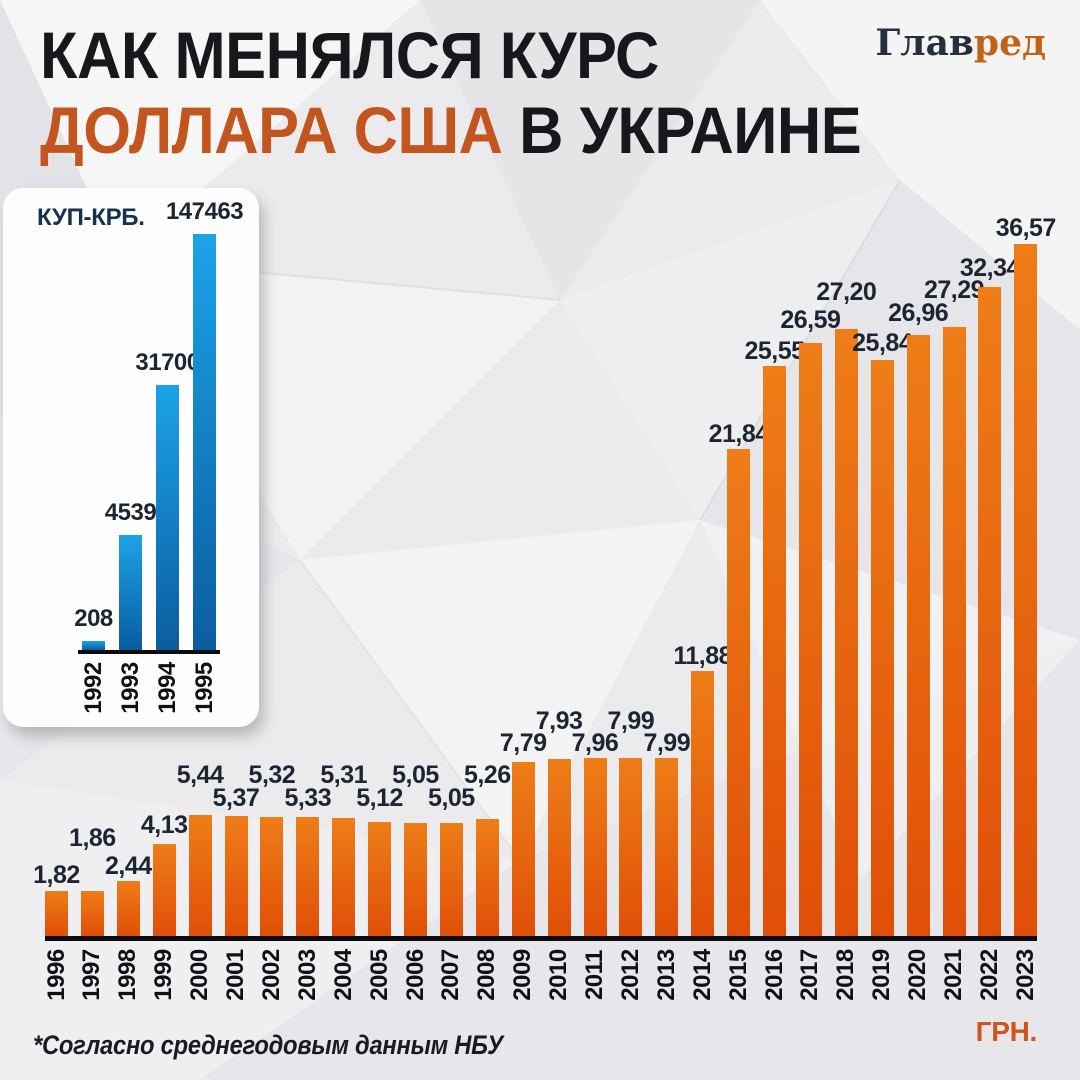  Describe the element at coordinates (631, 721) in the screenshot. I see `main-value-label-2012: 7,99` at that location.